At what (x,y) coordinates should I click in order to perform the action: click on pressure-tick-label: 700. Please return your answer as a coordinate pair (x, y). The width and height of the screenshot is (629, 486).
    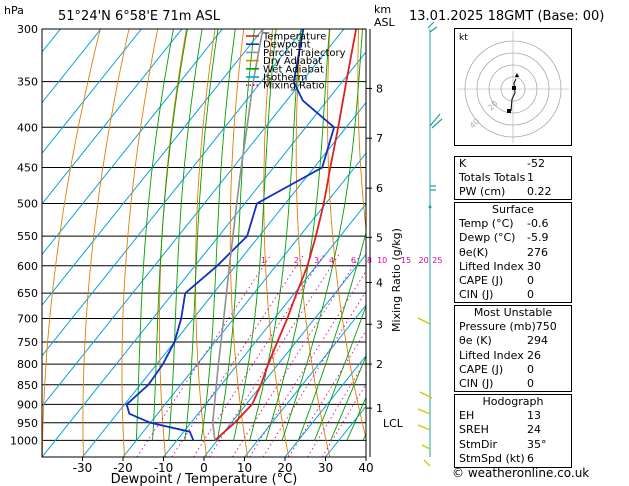
    Looking at the image, I should click on (27, 318).